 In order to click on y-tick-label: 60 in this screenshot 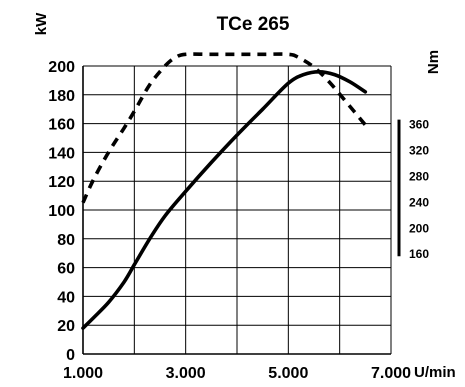, I will do `click(66, 269)`.